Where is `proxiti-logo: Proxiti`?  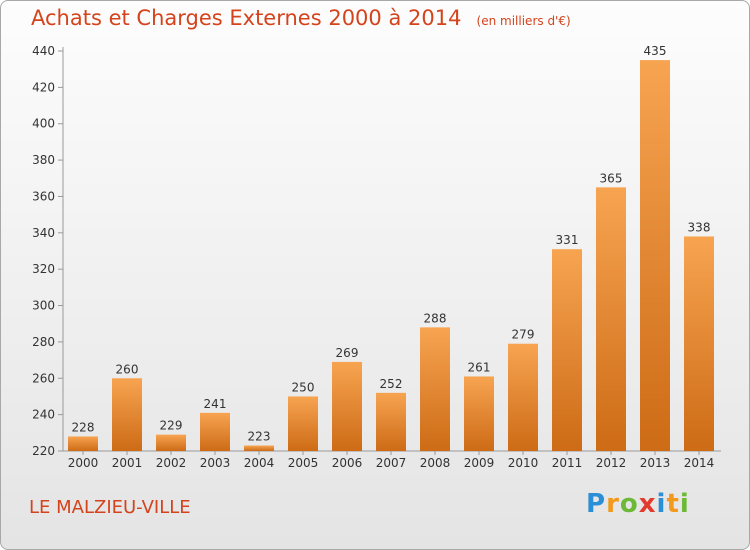 proxiti-logo: Proxiti is located at coordinates (638, 504).